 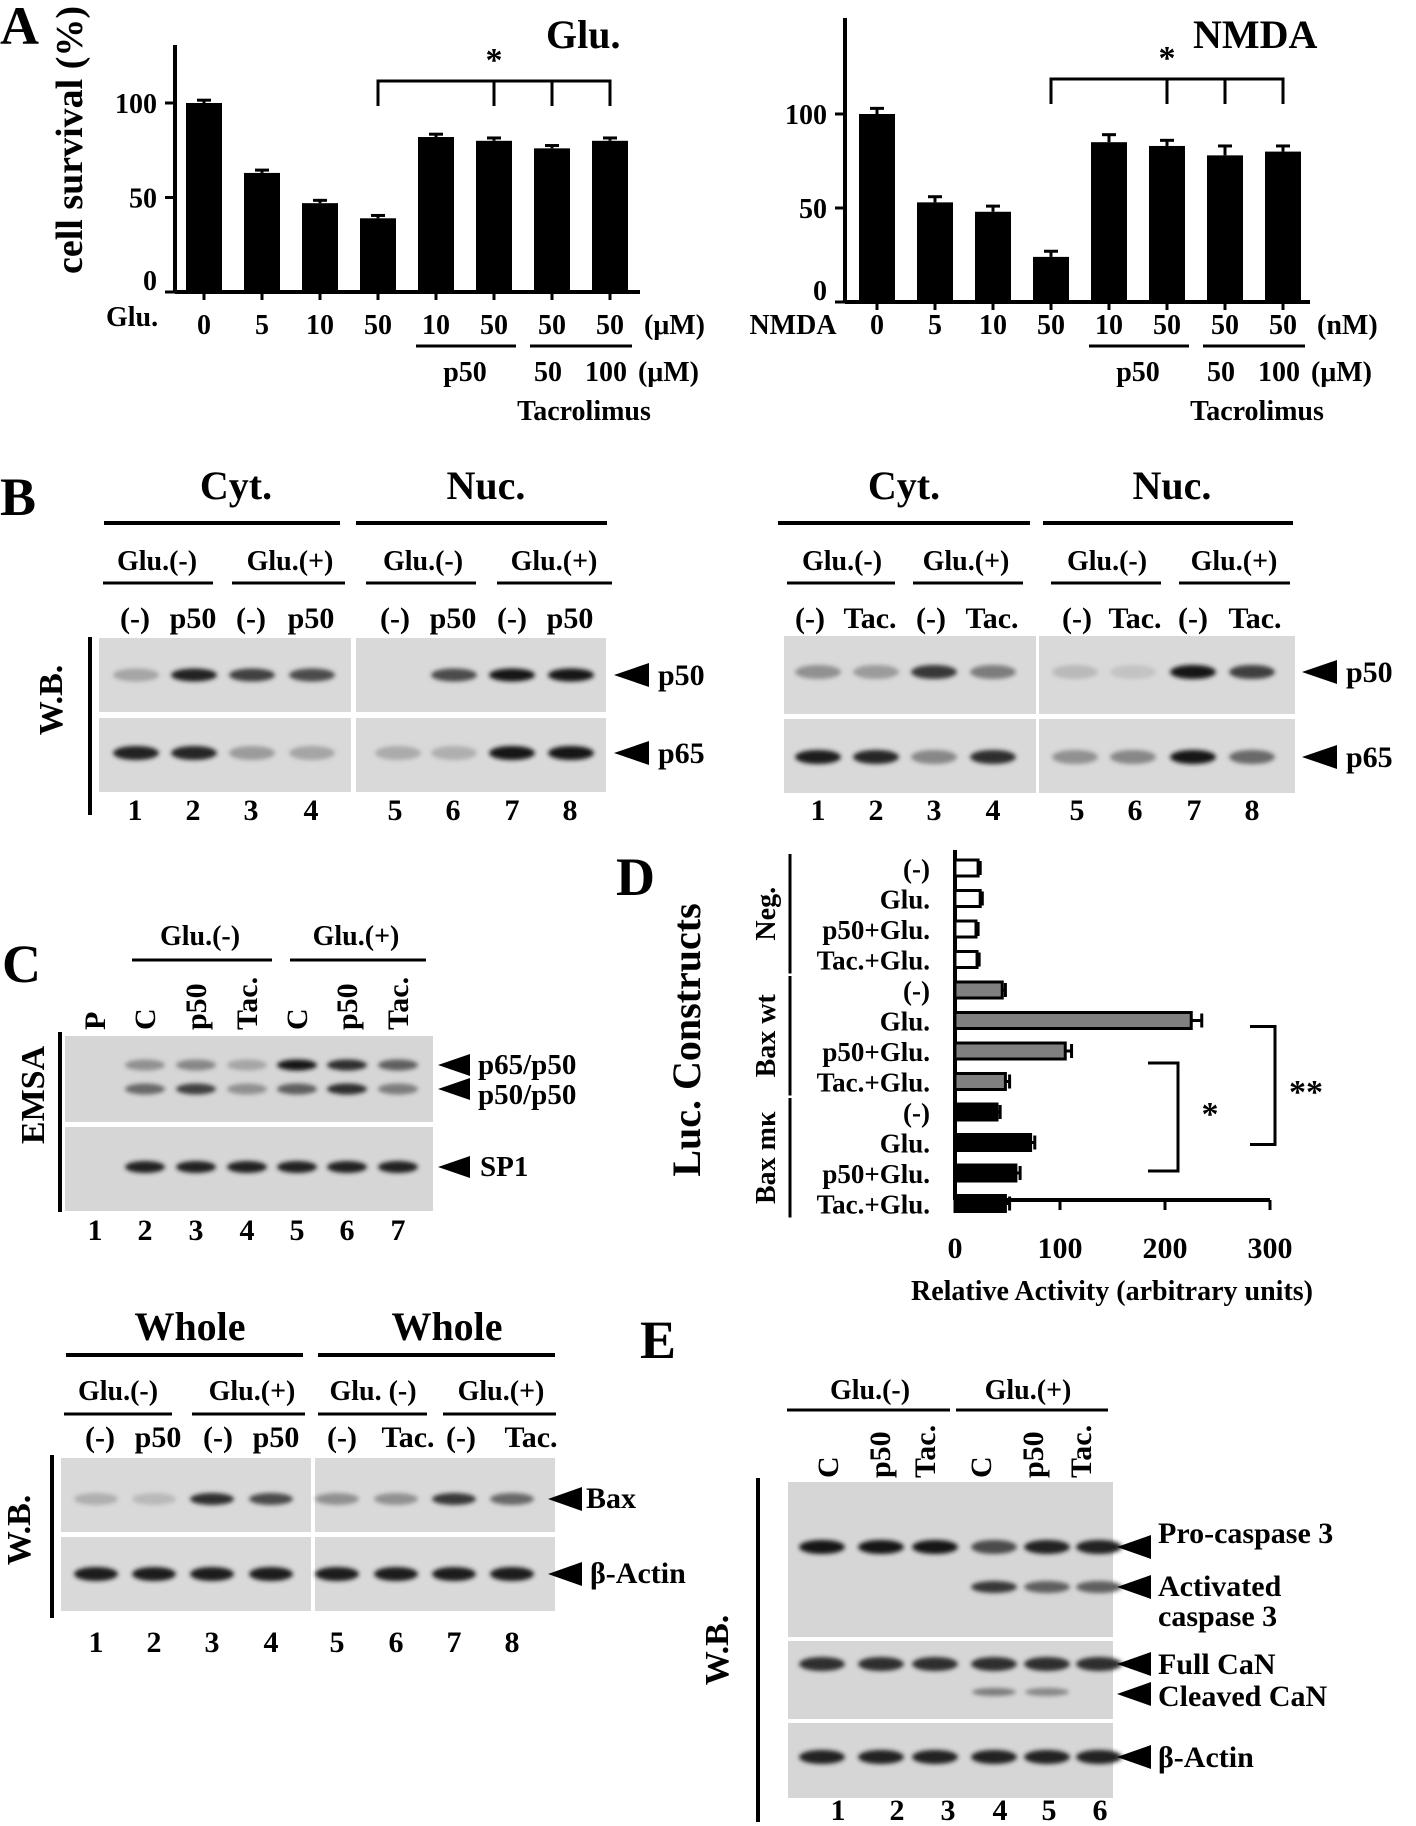 I want to click on e-bands, so click(x=960, y=1652).